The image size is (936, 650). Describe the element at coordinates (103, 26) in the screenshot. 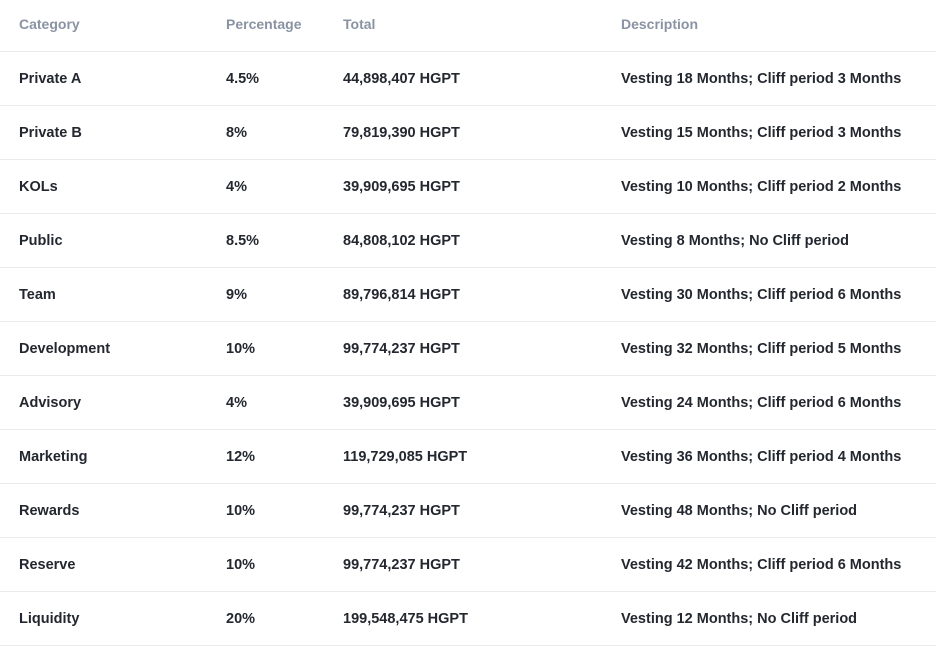

I see `column-header-category: Category` at that location.